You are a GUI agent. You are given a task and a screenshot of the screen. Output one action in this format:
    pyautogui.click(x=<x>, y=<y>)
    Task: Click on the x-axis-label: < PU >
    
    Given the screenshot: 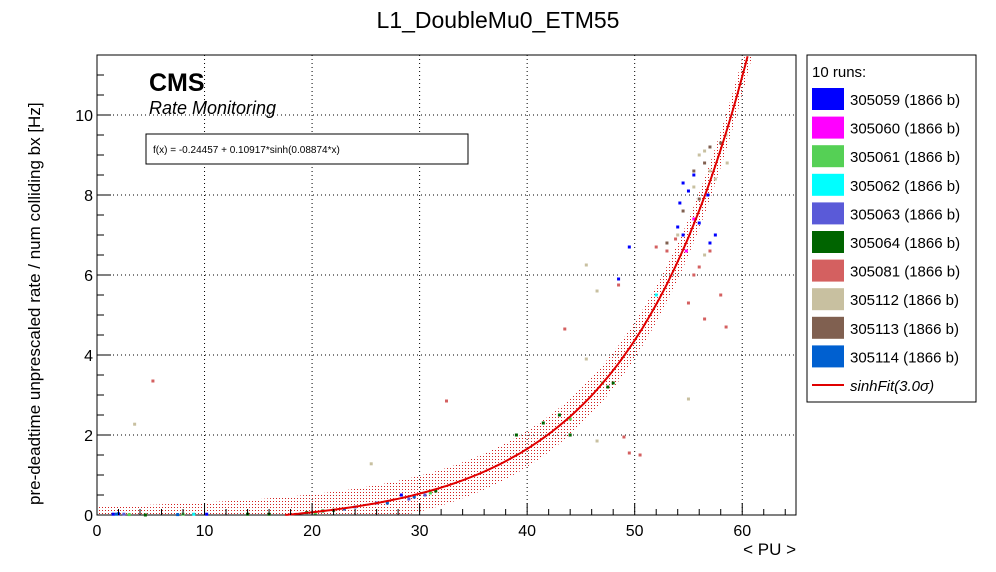 What is the action you would take?
    pyautogui.click(x=769, y=549)
    